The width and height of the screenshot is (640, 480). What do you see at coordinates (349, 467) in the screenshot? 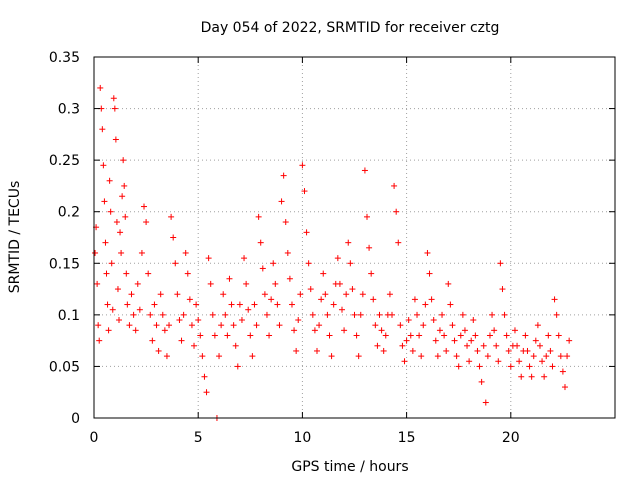
I see `x-axis-title: GPS time / hours` at bounding box center [349, 467].